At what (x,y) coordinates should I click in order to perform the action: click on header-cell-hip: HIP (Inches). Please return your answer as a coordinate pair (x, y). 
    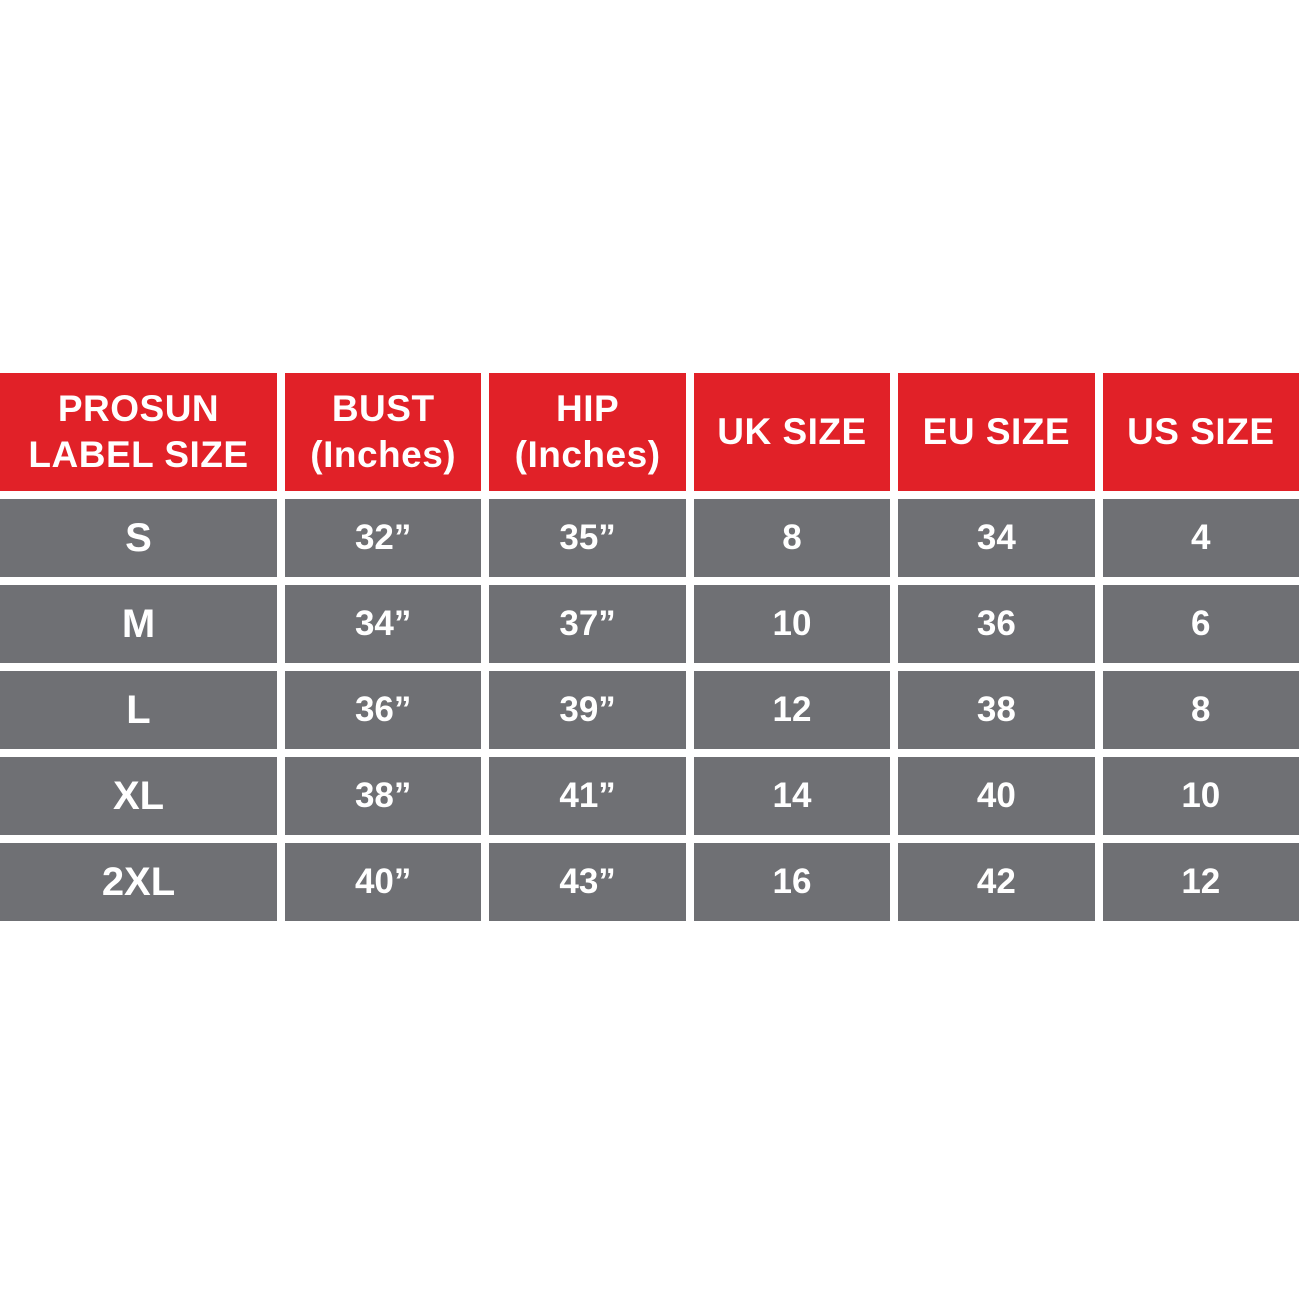
    Looking at the image, I should click on (587, 432).